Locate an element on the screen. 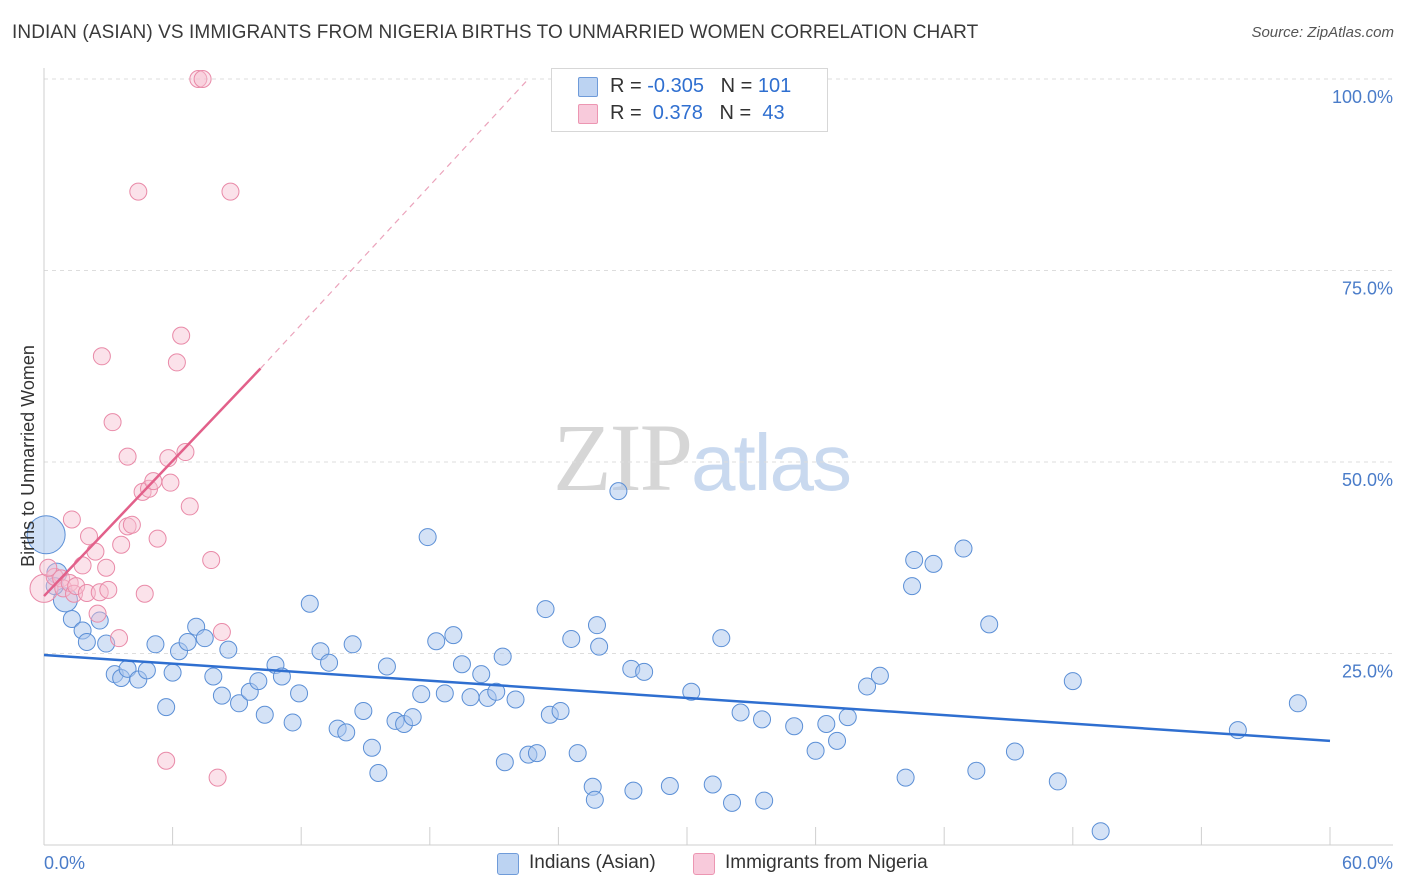 Image resolution: width=1406 pixels, height=892 pixels. legend-swatch-indians is located at coordinates (588, 87).